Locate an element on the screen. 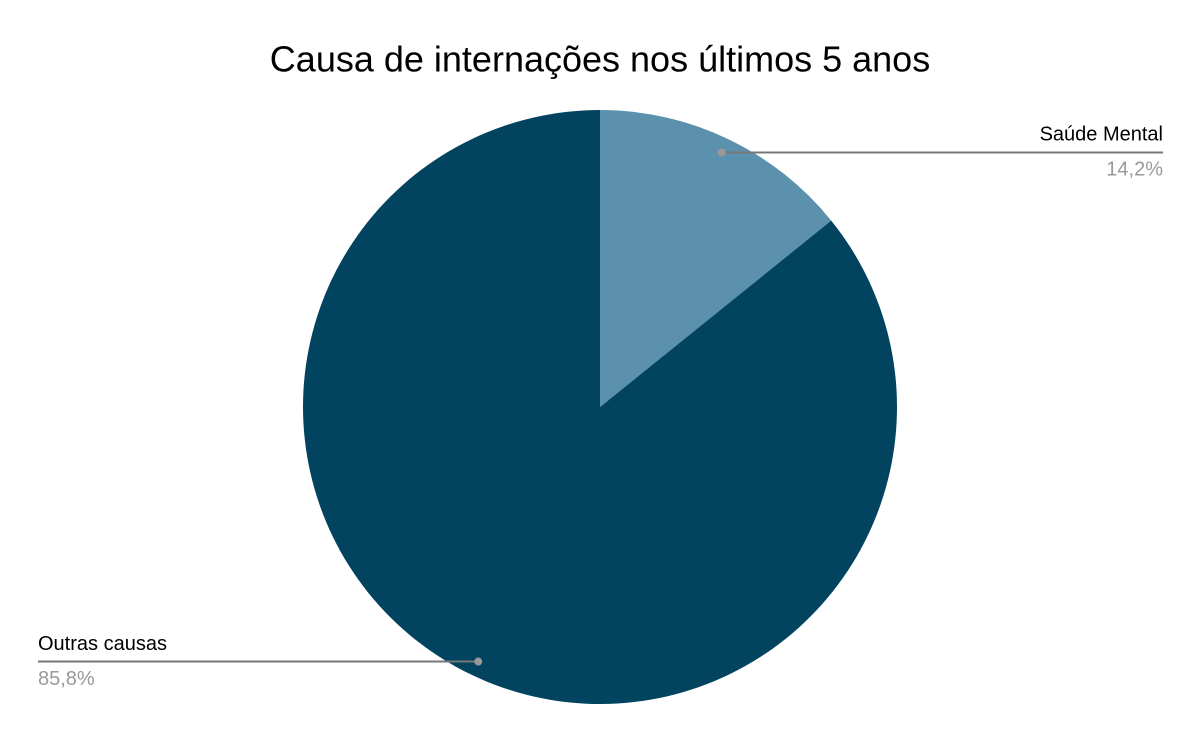 This screenshot has width=1200, height=742. slice-label: Saúde Mental is located at coordinates (1101, 135).